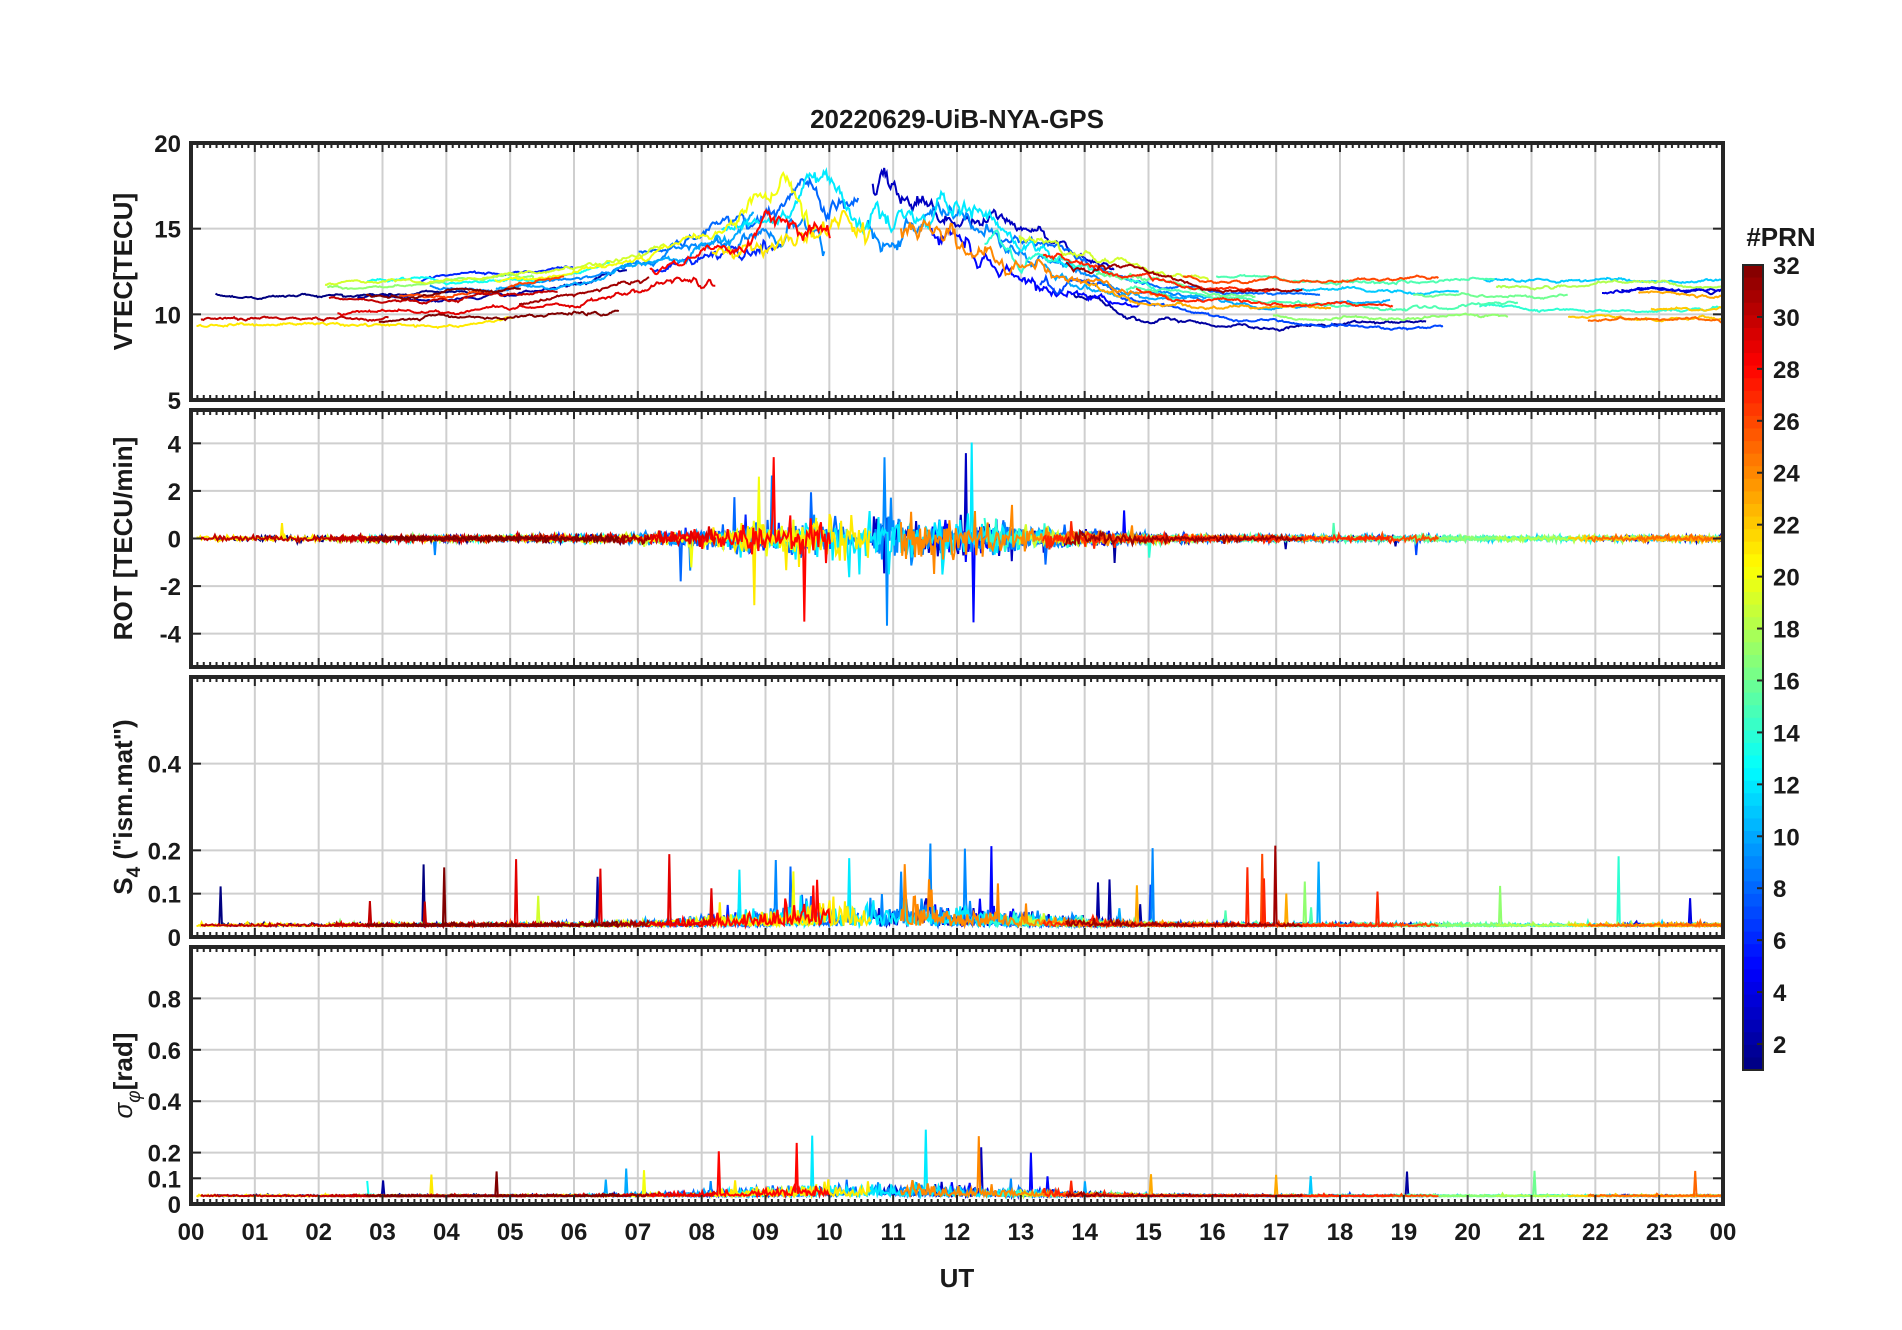 Image resolution: width=1902 pixels, height=1330 pixels. What do you see at coordinates (174, 401) in the screenshot?
I see `y-tick-label: 5` at bounding box center [174, 401].